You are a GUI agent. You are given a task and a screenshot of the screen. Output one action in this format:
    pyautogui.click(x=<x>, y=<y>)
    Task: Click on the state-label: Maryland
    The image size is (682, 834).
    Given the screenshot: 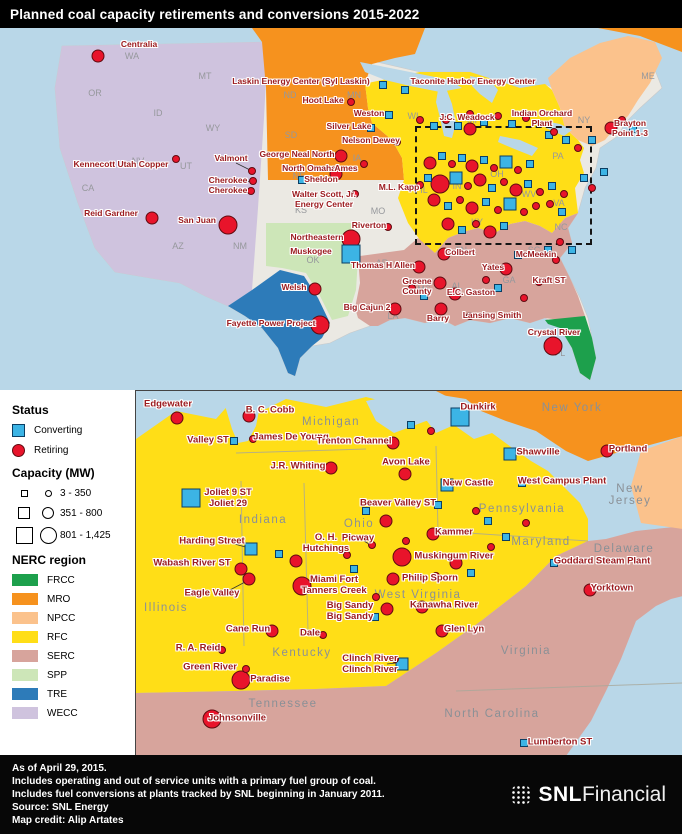 What is the action you would take?
    pyautogui.click(x=541, y=542)
    